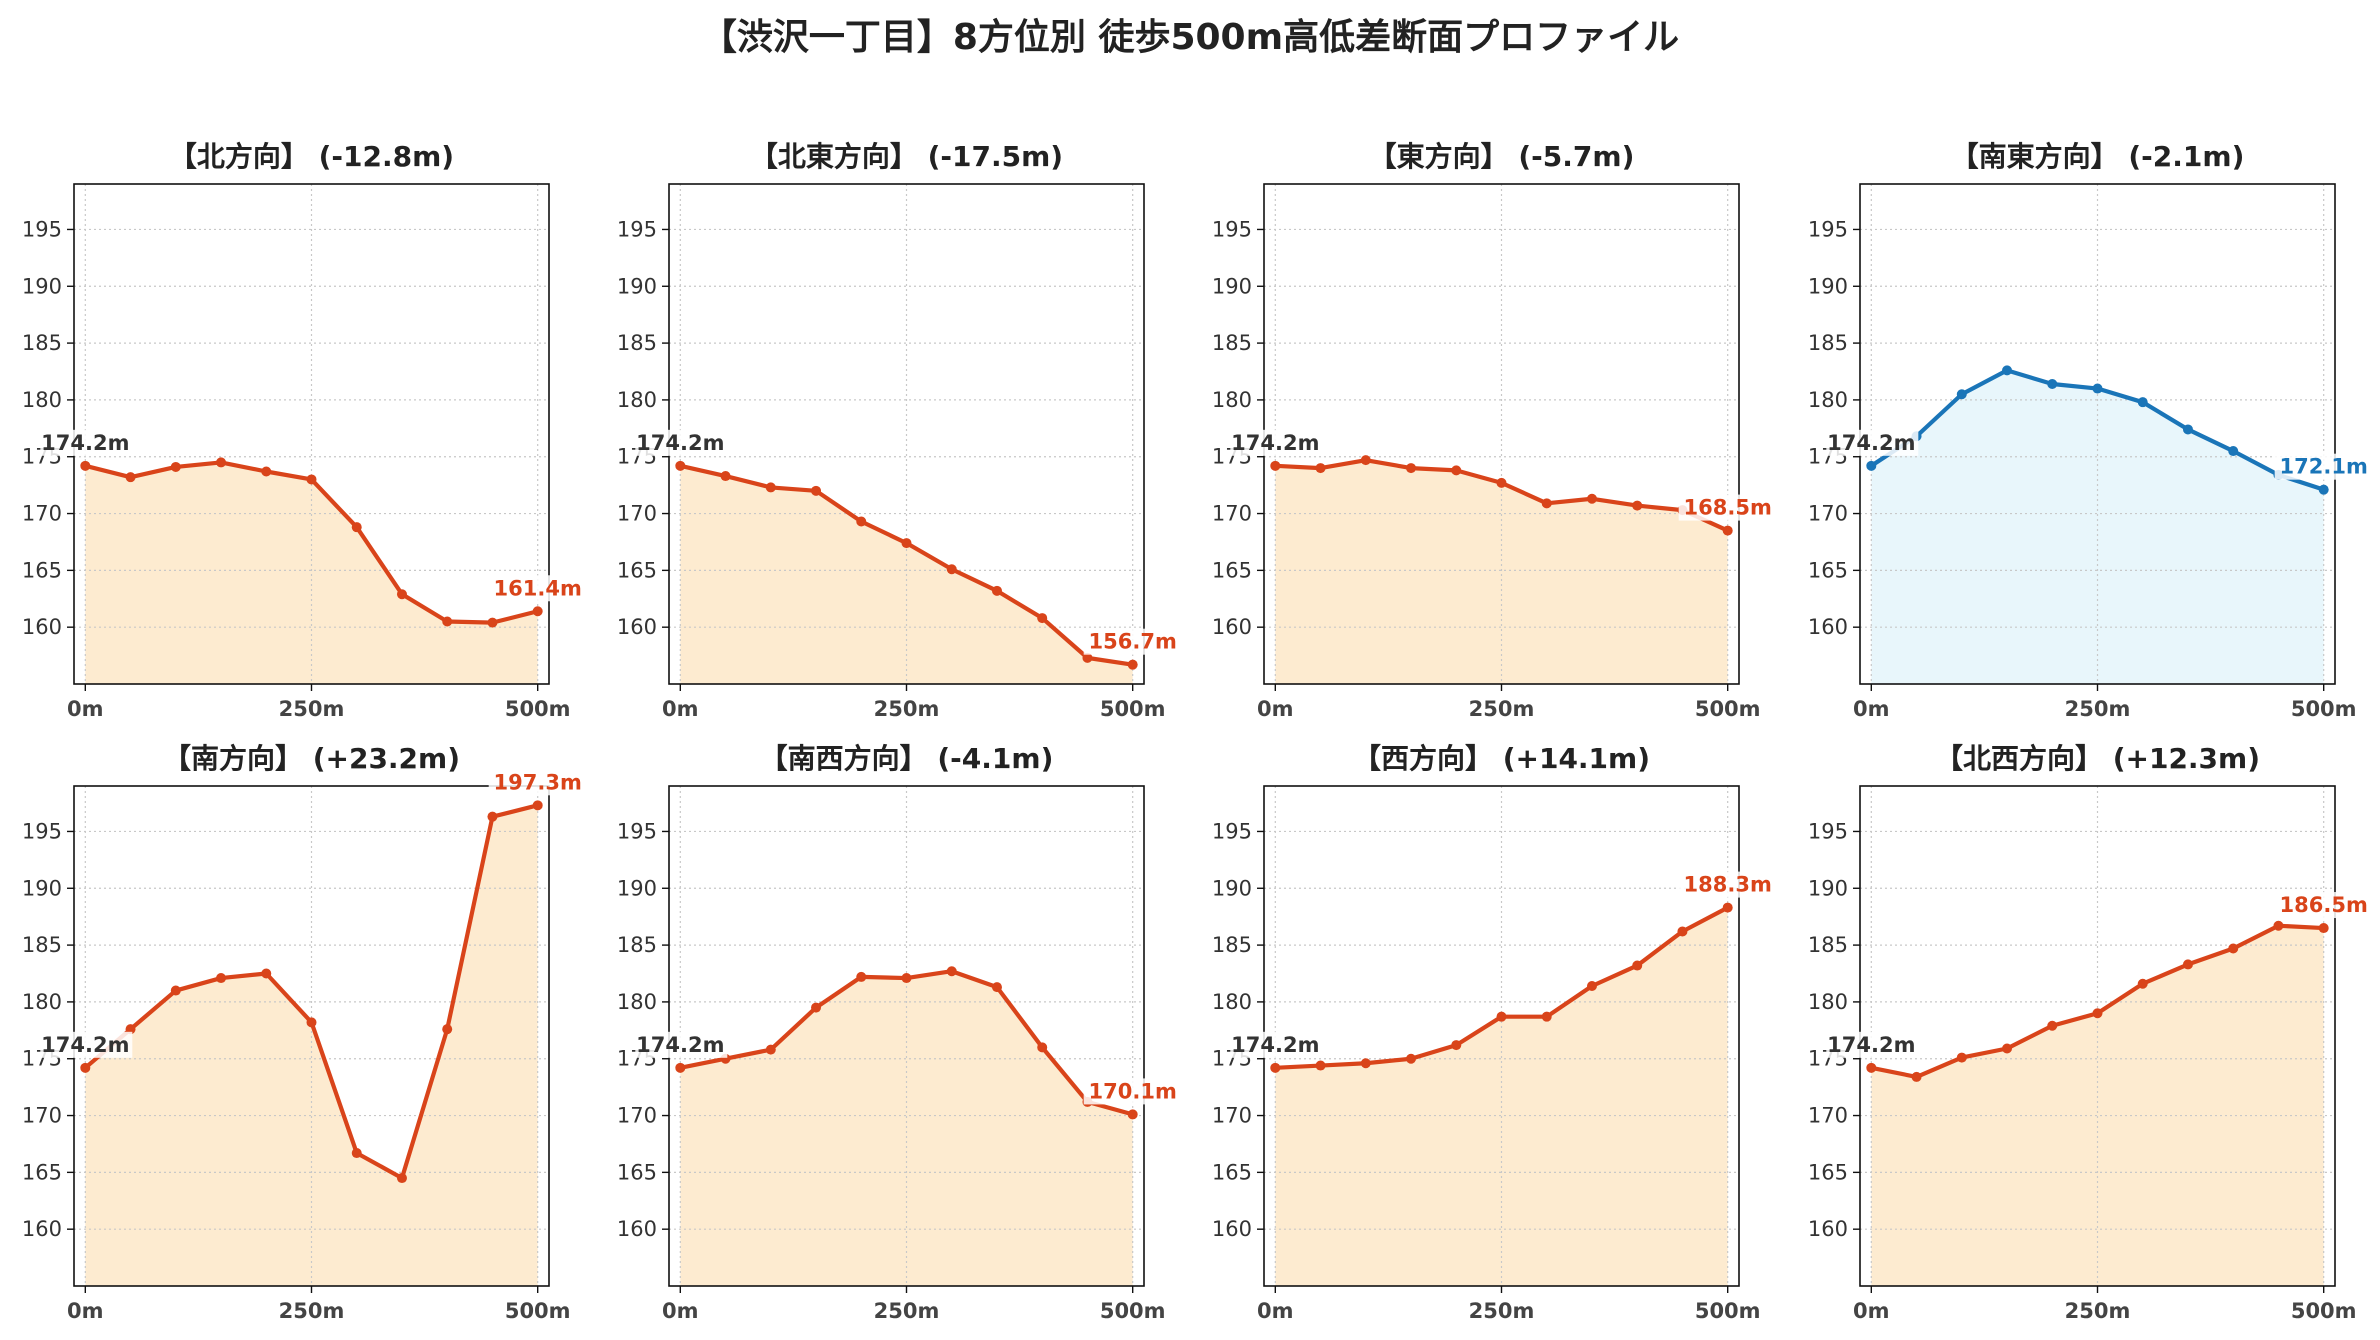 The height and width of the screenshot is (1340, 2380). I want to click on end-elevation-label: 186.5m, so click(2324, 905).